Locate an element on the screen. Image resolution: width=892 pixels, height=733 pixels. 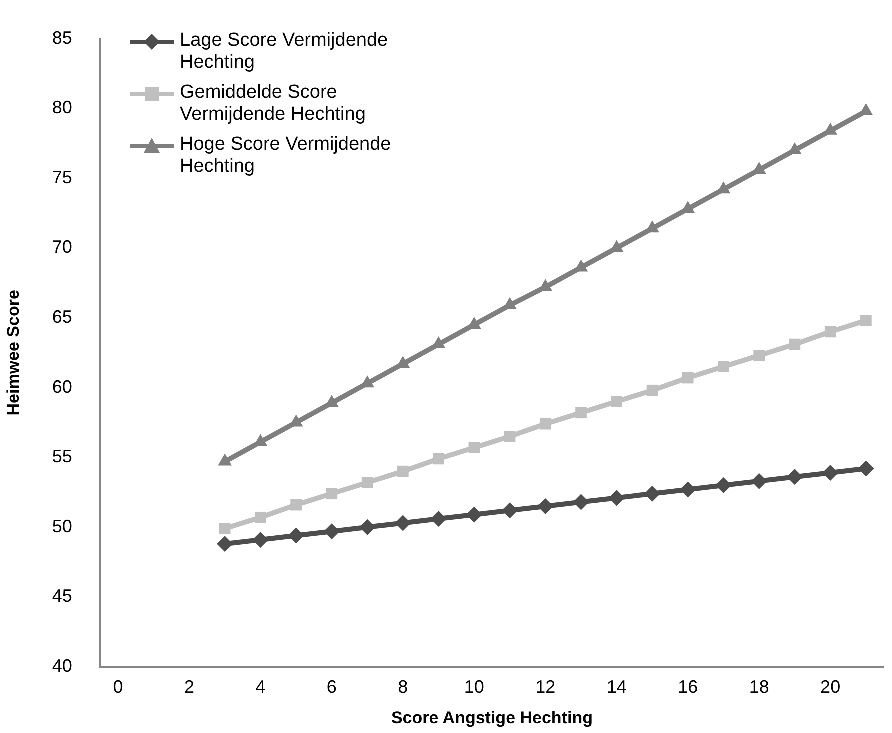
x-axis-title: Score Angstige Hechting is located at coordinates (492, 718).